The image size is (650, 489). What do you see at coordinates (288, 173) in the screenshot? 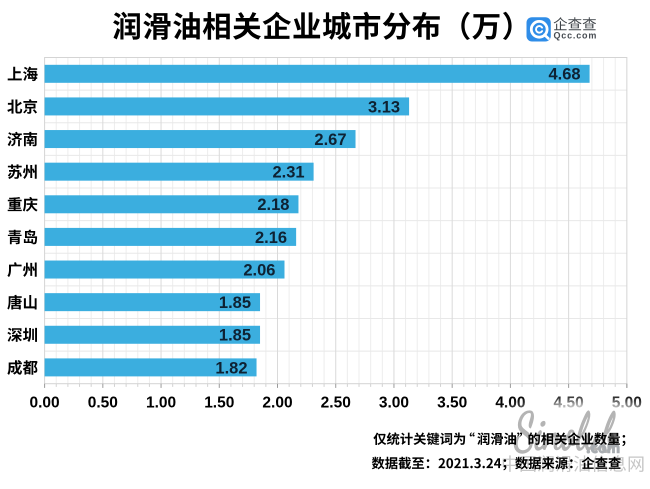
I see `svg-text: 2.31` at bounding box center [288, 173].